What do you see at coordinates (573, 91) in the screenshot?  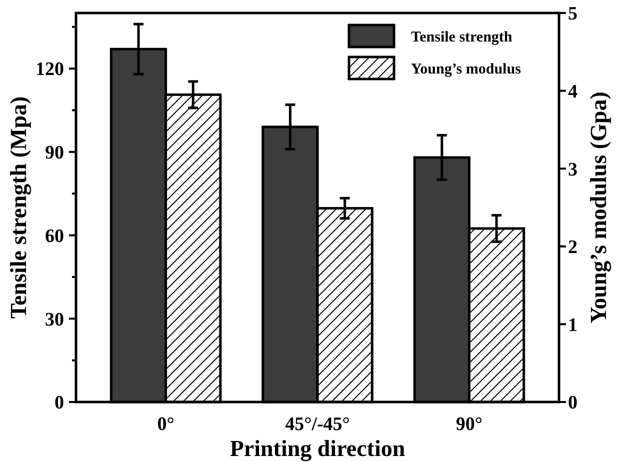 I see `y2-tick-label: 4` at bounding box center [573, 91].